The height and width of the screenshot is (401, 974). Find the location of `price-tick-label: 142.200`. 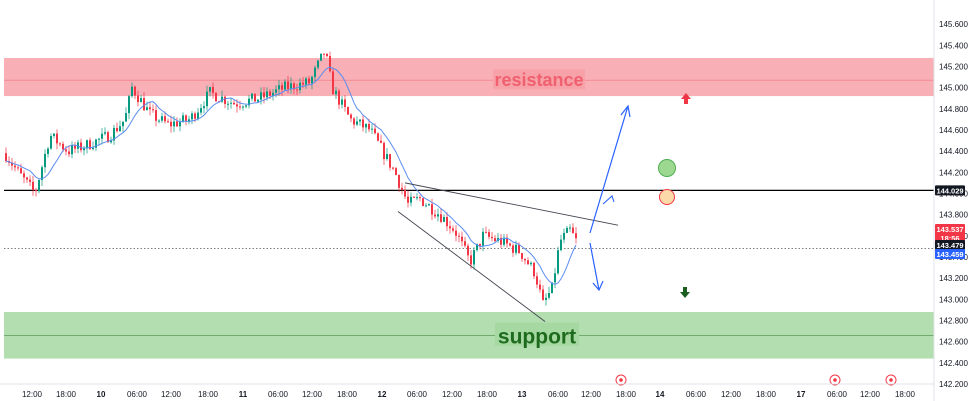

price-tick-label: 142.200 is located at coordinates (953, 384).